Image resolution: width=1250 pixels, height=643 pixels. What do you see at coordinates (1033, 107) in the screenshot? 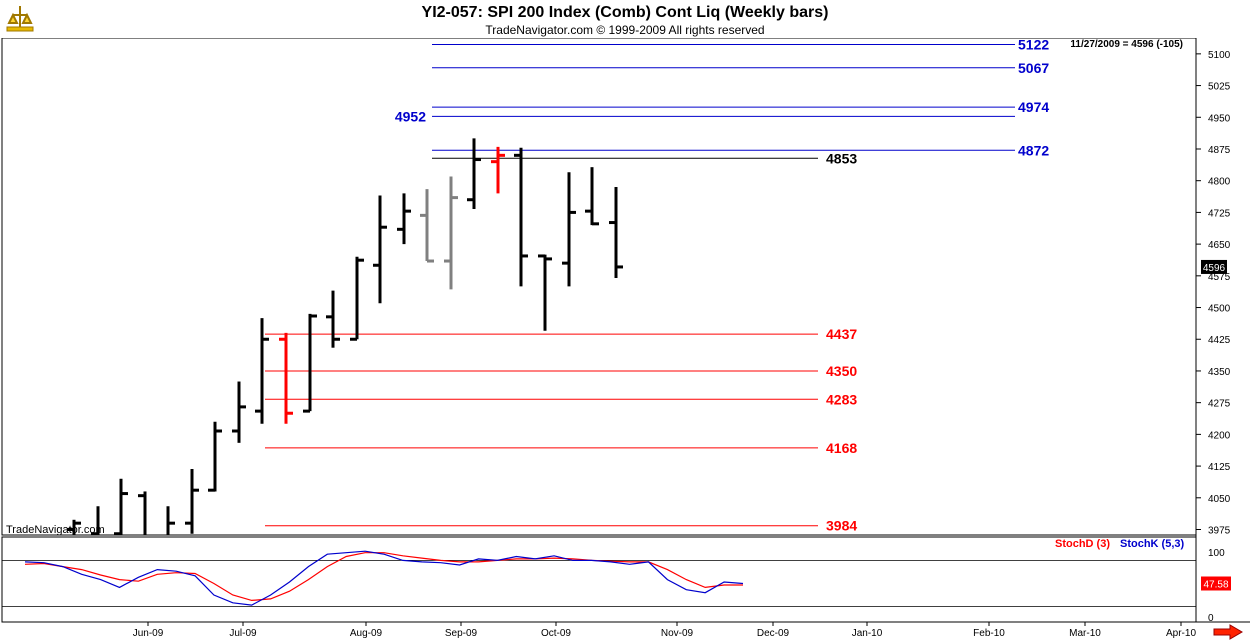
I see `level-label: 4974` at bounding box center [1033, 107].